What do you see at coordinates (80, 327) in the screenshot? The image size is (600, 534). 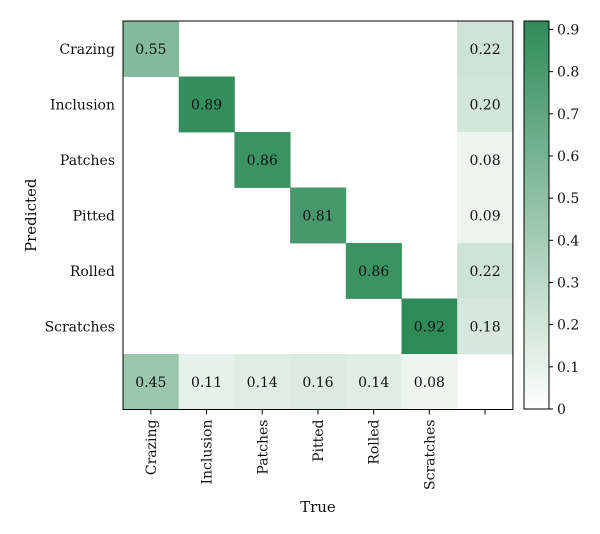 I see `y-tick-label: Scratches` at bounding box center [80, 327].